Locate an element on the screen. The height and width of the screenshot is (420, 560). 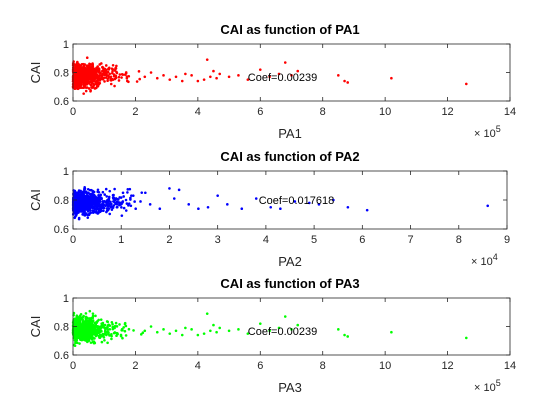
x-tick-label: 2 is located at coordinates (135, 366).